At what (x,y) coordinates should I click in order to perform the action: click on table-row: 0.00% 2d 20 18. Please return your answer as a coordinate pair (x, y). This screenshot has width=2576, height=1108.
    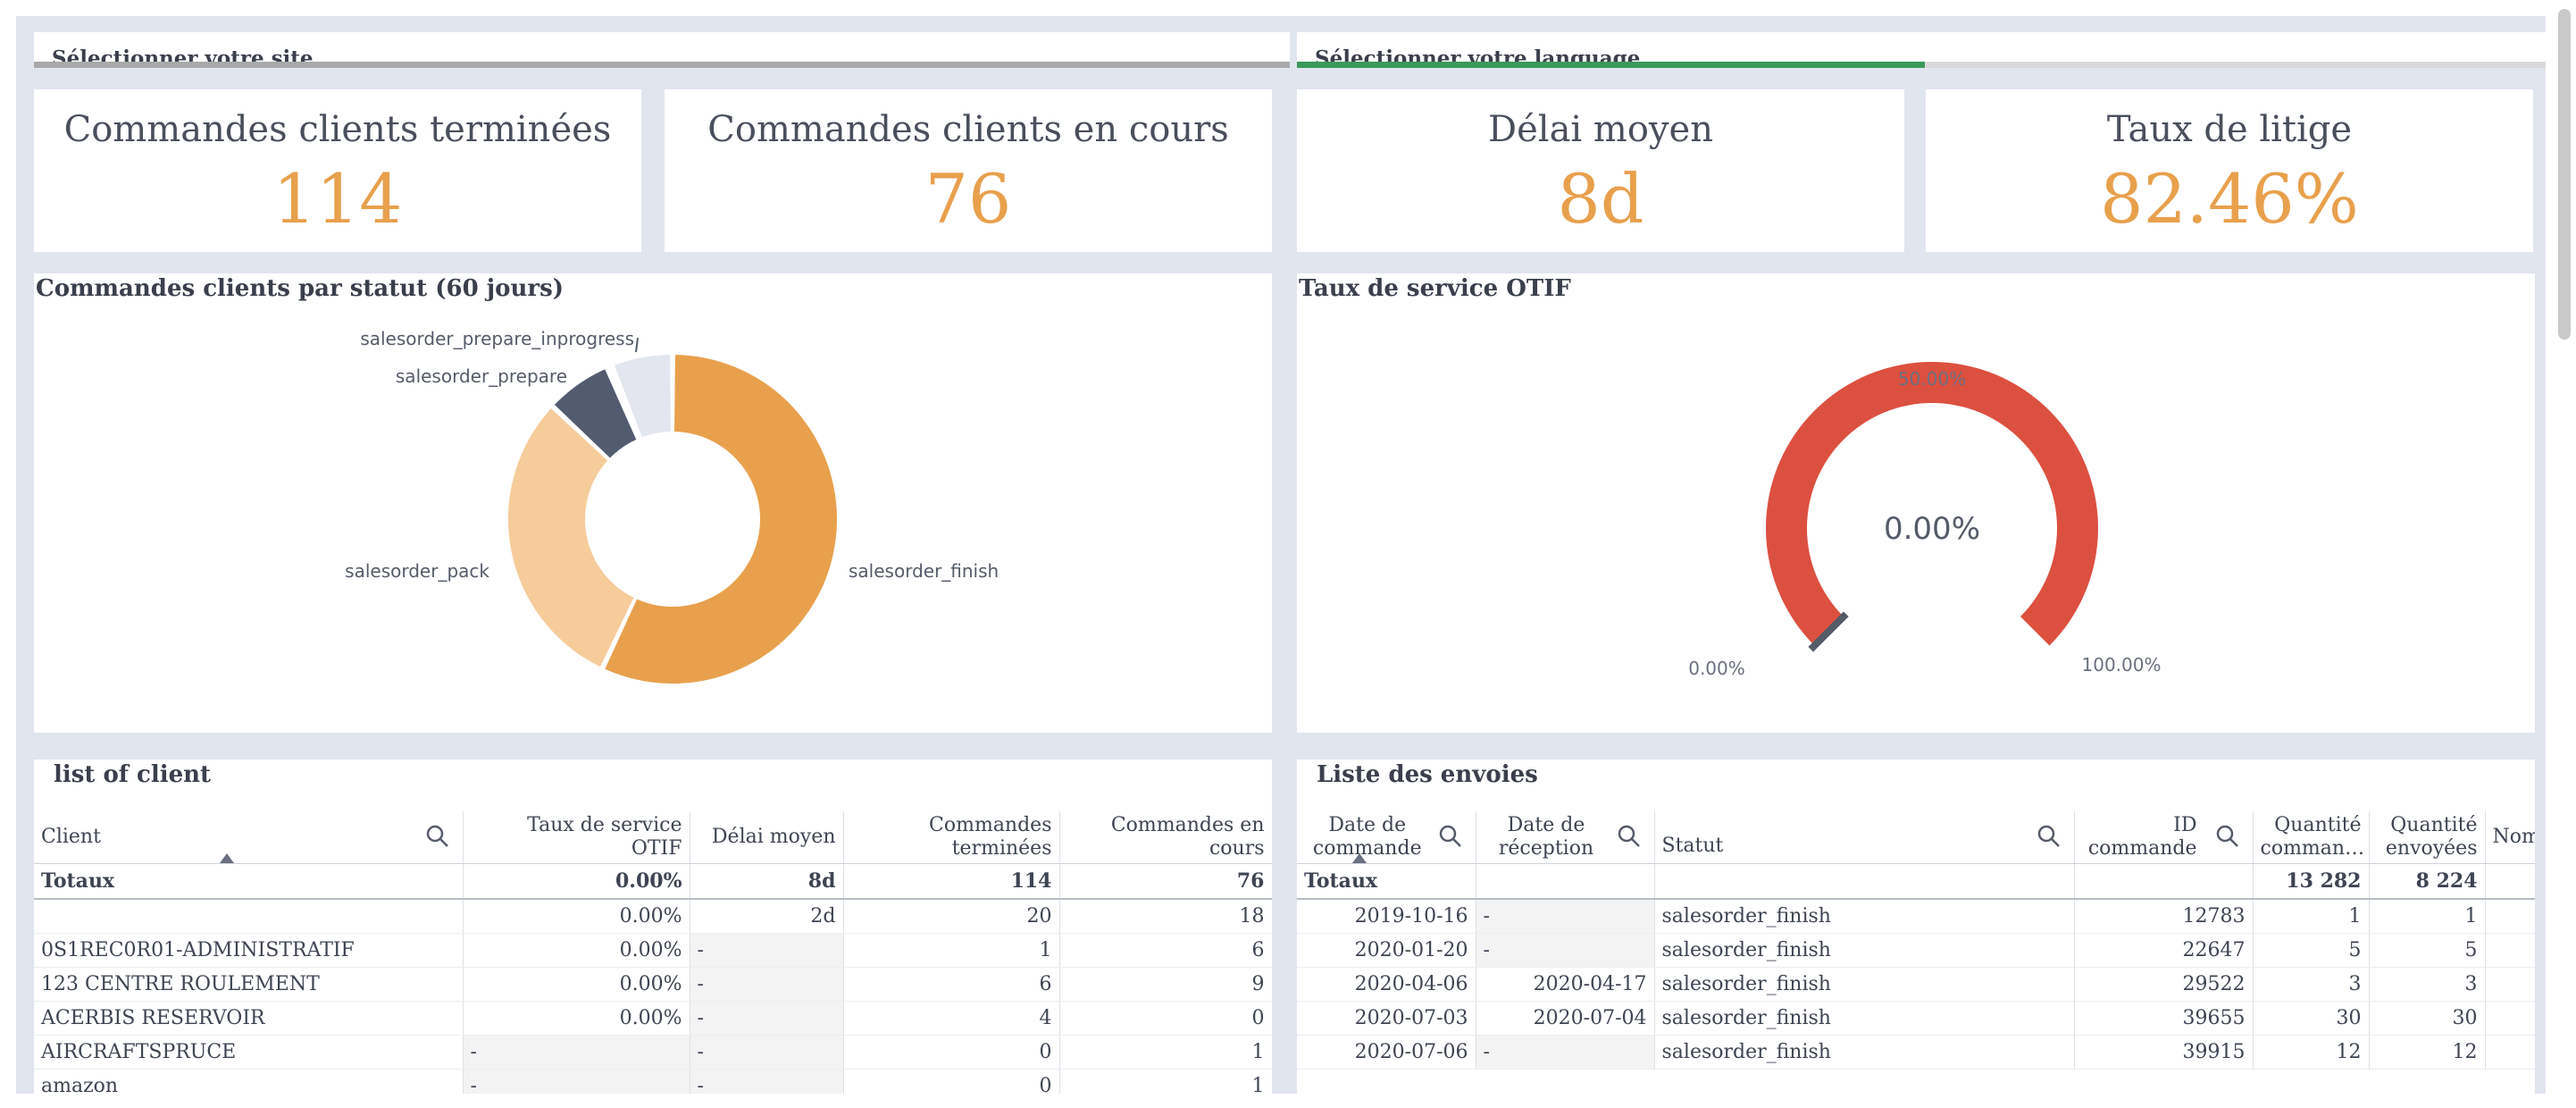
    Looking at the image, I should click on (653, 916).